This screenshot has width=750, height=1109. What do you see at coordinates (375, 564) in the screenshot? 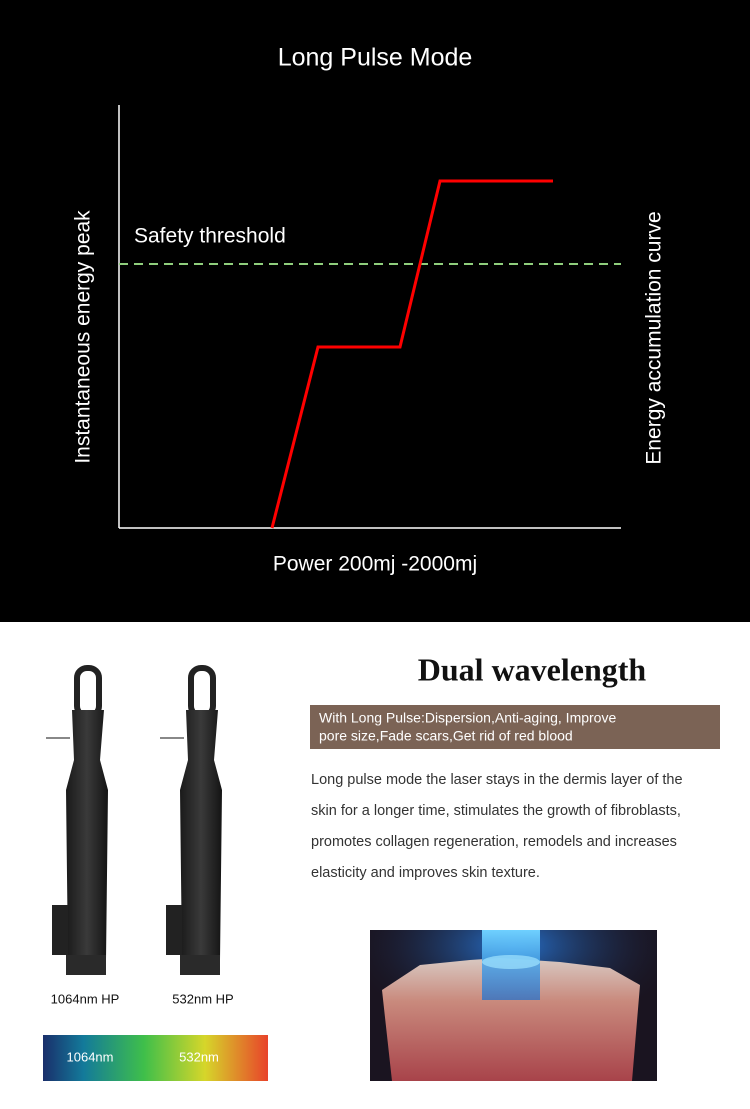
I see `x-label: Power 200mj -2000mj` at bounding box center [375, 564].